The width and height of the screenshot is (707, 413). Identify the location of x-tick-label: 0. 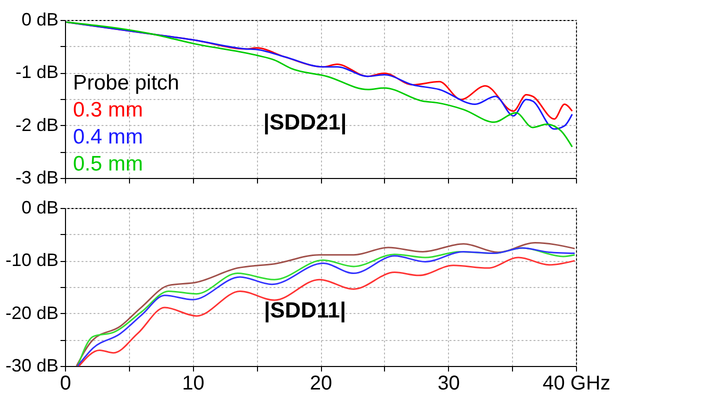
(66, 383).